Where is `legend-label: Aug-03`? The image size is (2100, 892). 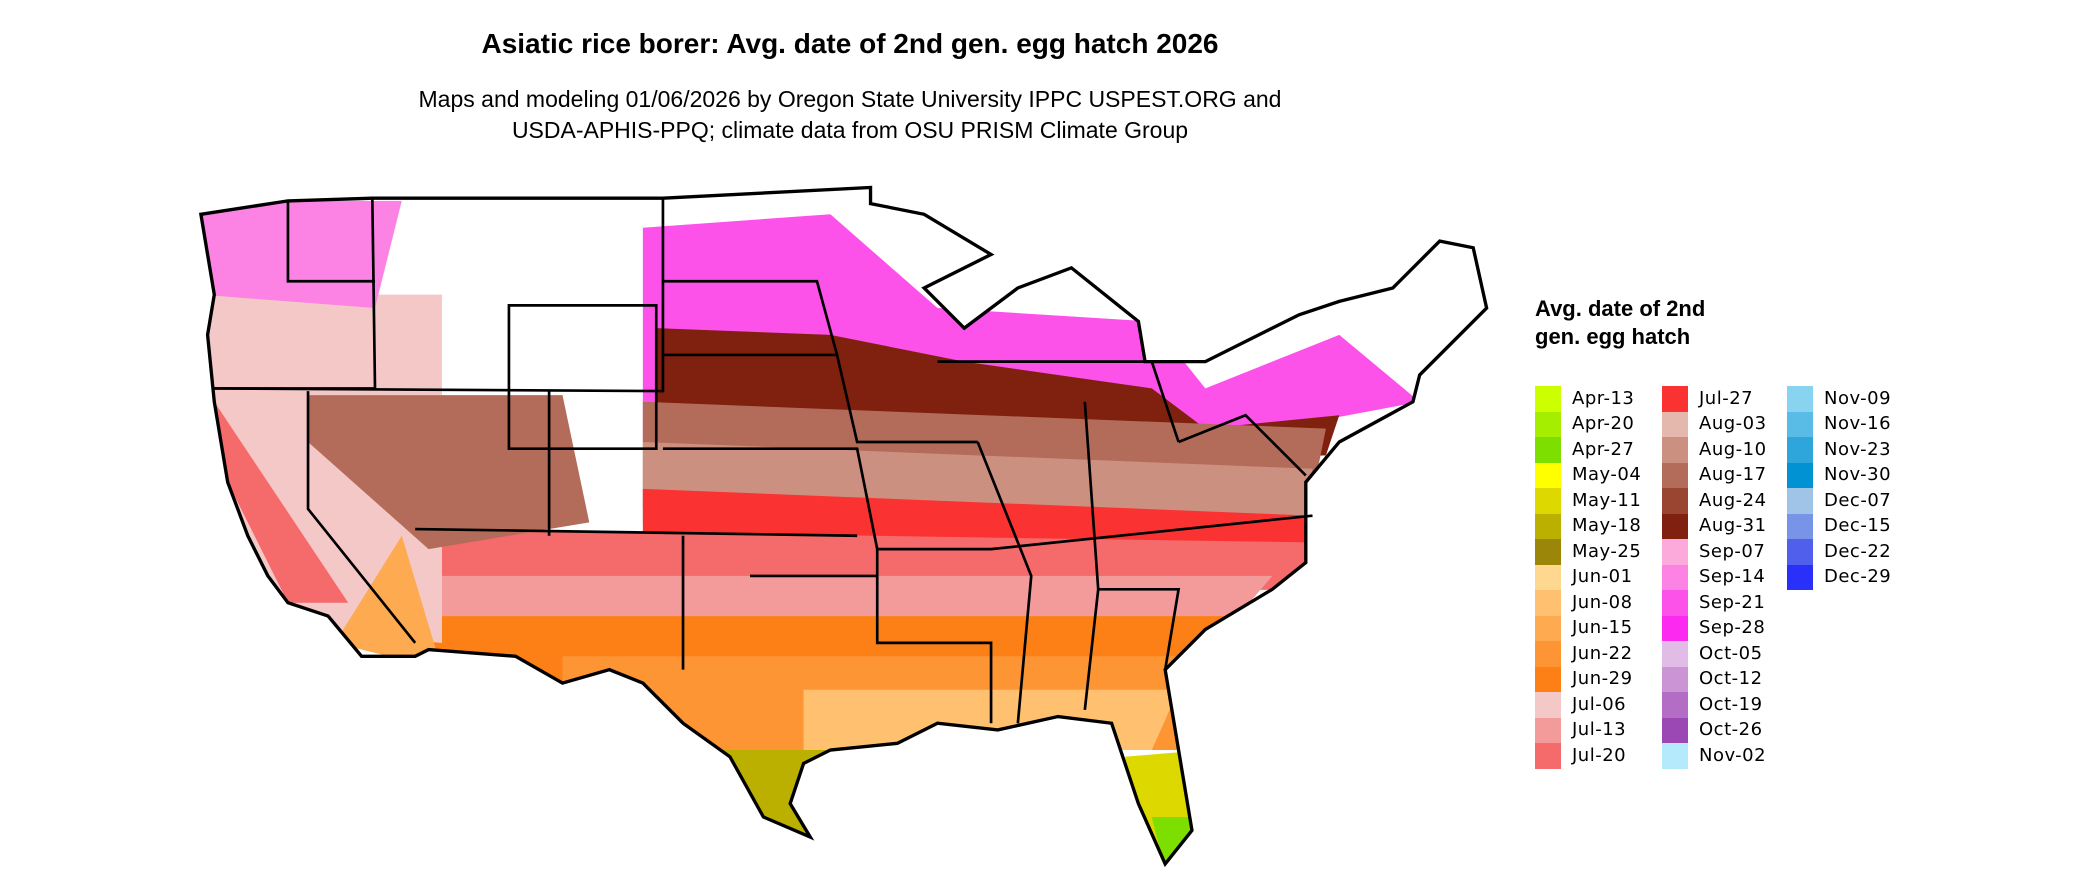 legend-label: Aug-03 is located at coordinates (1733, 424).